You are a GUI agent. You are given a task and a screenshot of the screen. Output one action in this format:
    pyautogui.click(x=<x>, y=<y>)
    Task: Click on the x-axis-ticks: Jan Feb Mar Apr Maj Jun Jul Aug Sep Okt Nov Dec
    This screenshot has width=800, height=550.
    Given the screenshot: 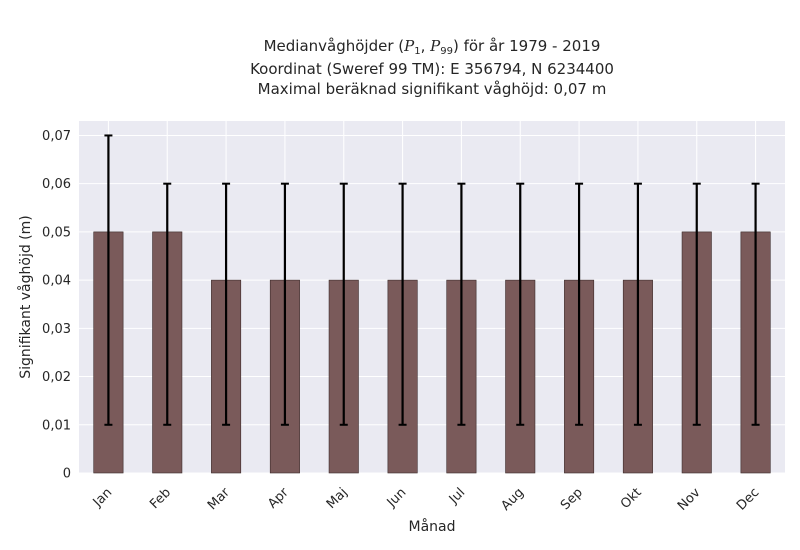 What is the action you would take?
    pyautogui.click(x=426, y=499)
    